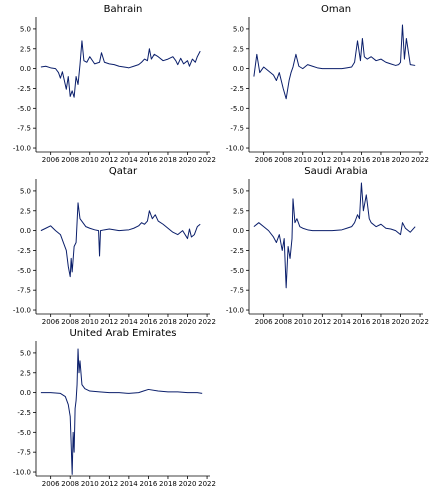 The height and width of the screenshot is (486, 430). I want to click on panel-title: United Arab Emirates, so click(122, 333).